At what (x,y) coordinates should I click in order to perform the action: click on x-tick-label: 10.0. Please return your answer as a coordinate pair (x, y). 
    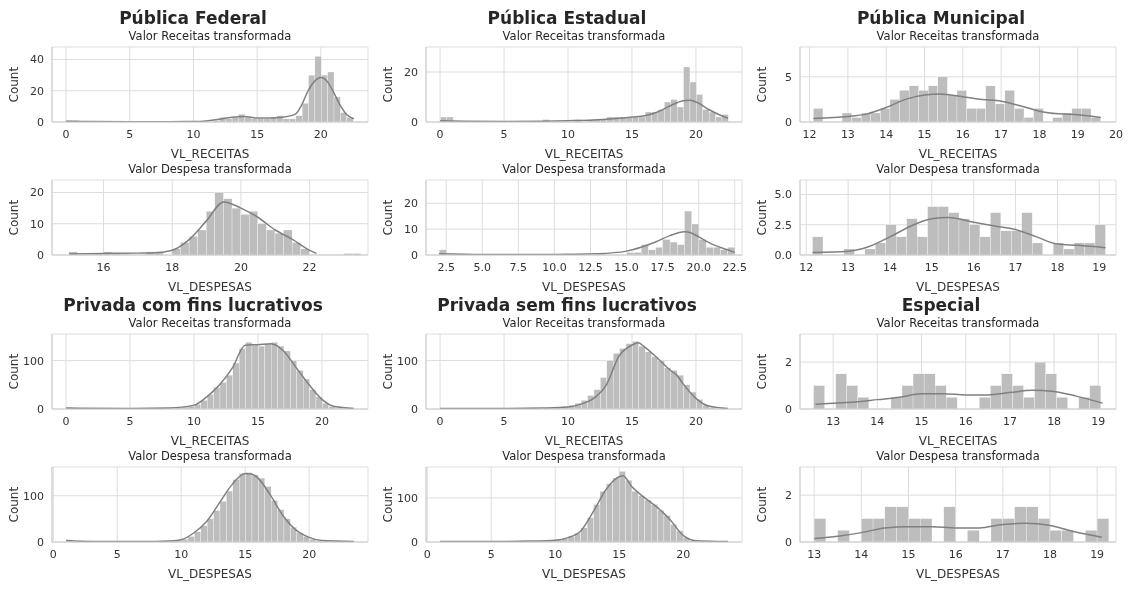
    Looking at the image, I should click on (554, 267).